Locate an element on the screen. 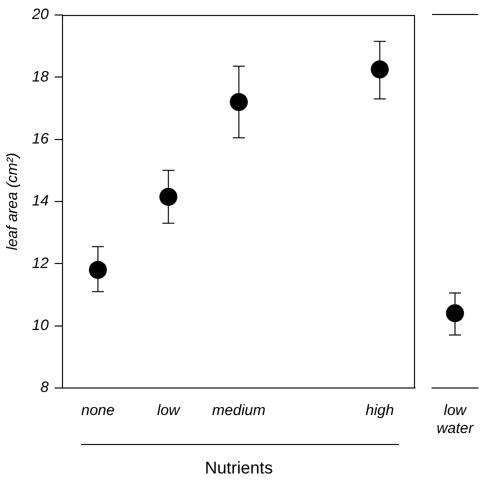  y-tick-label: 14 is located at coordinates (40, 201).